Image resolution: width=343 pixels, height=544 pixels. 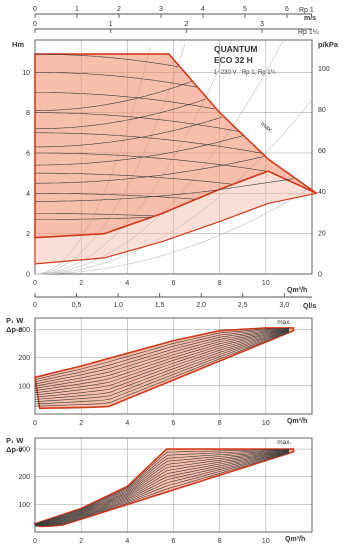 What do you see at coordinates (297, 290) in the screenshot?
I see `x-axis-label: Qm³/h` at bounding box center [297, 290].